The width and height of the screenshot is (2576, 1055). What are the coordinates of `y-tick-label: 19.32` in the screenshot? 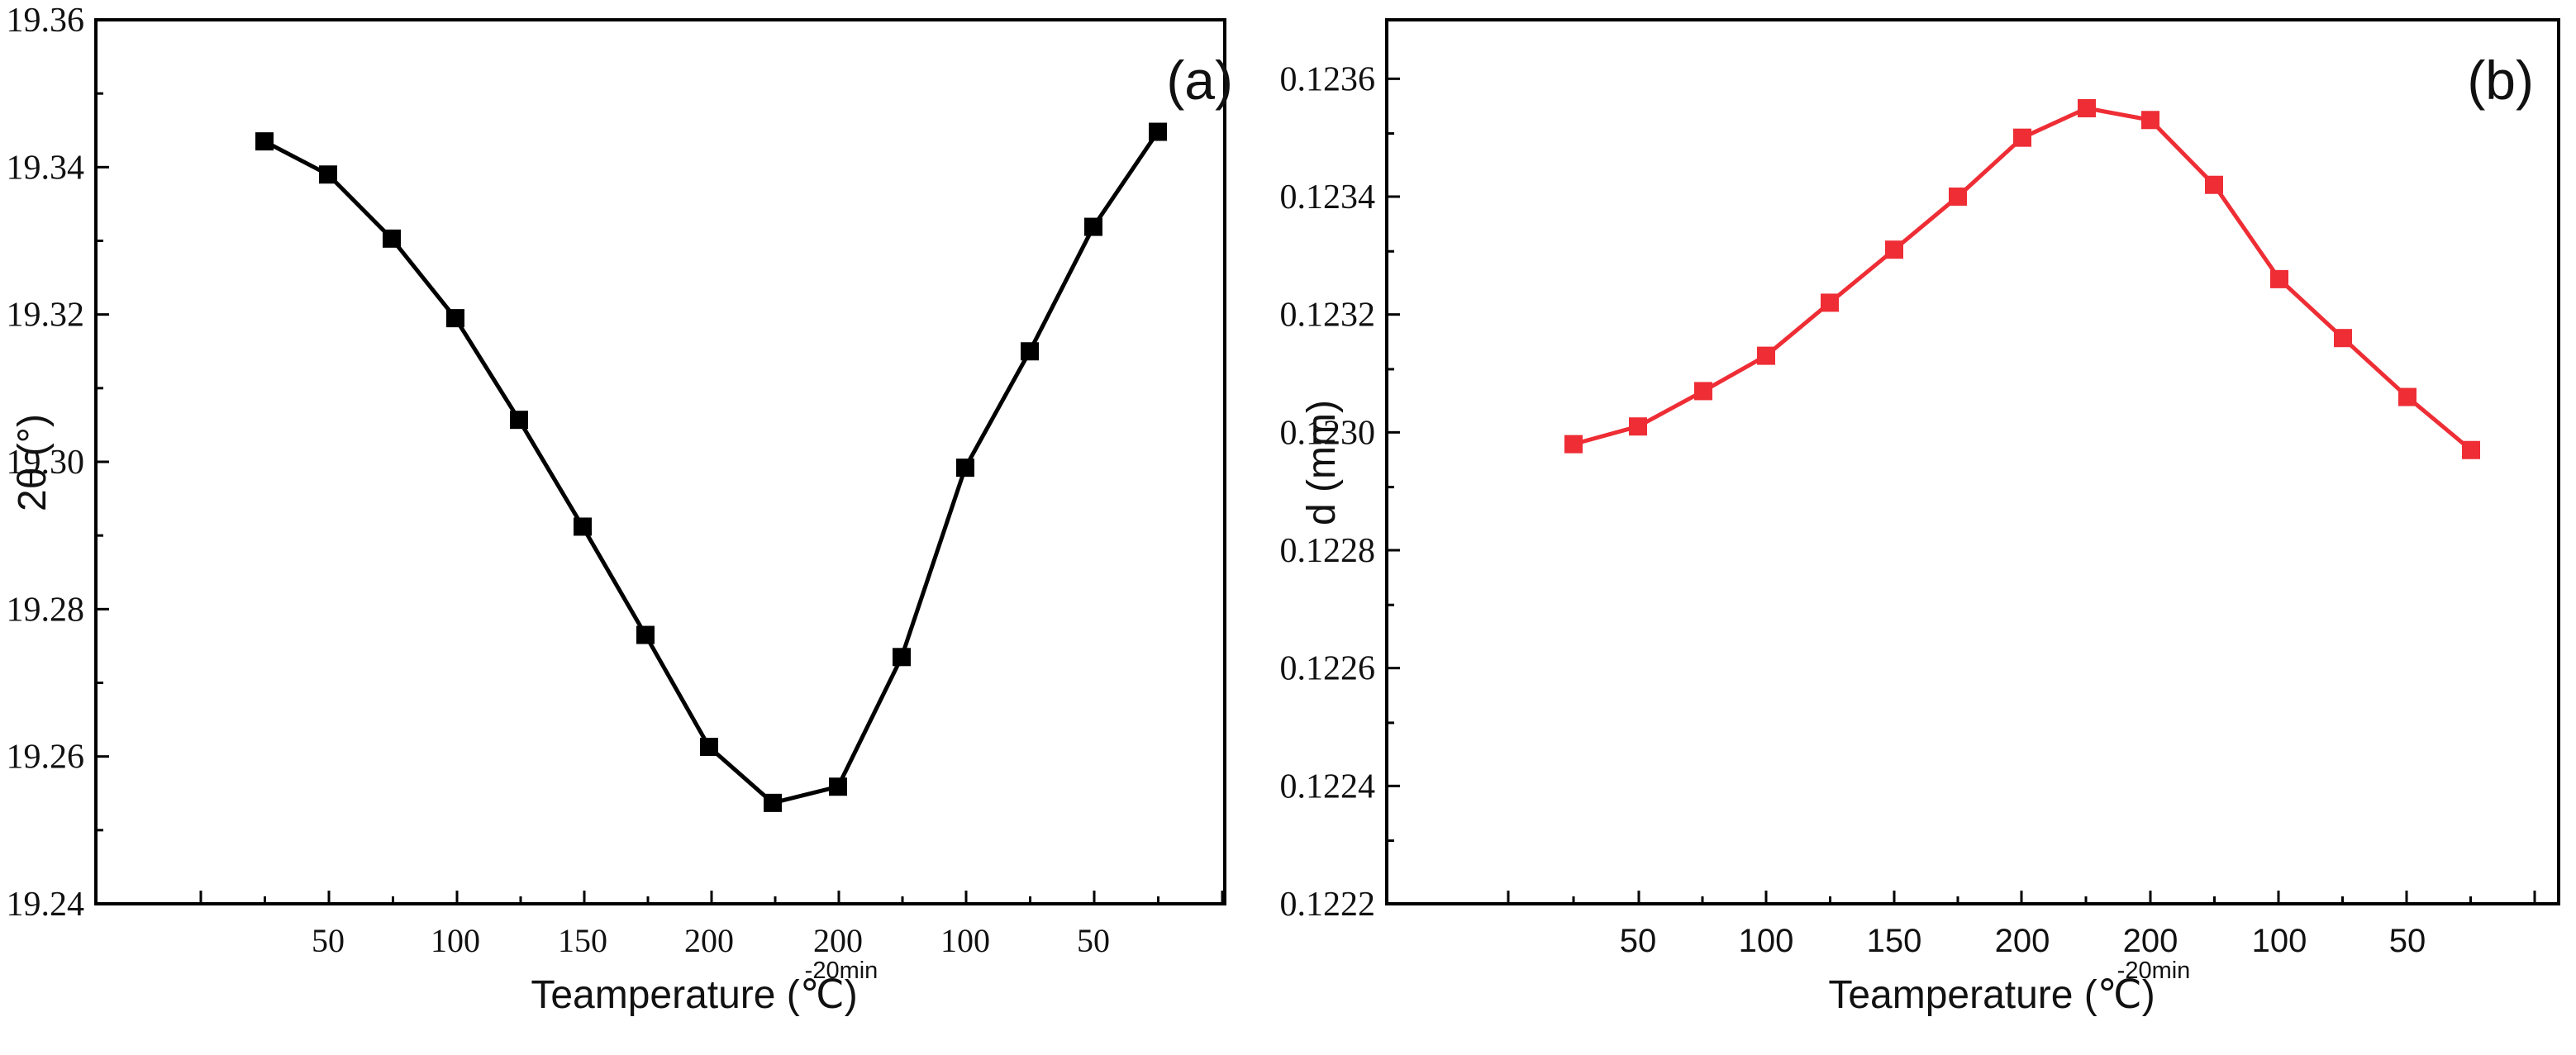 It's located at (46, 316).